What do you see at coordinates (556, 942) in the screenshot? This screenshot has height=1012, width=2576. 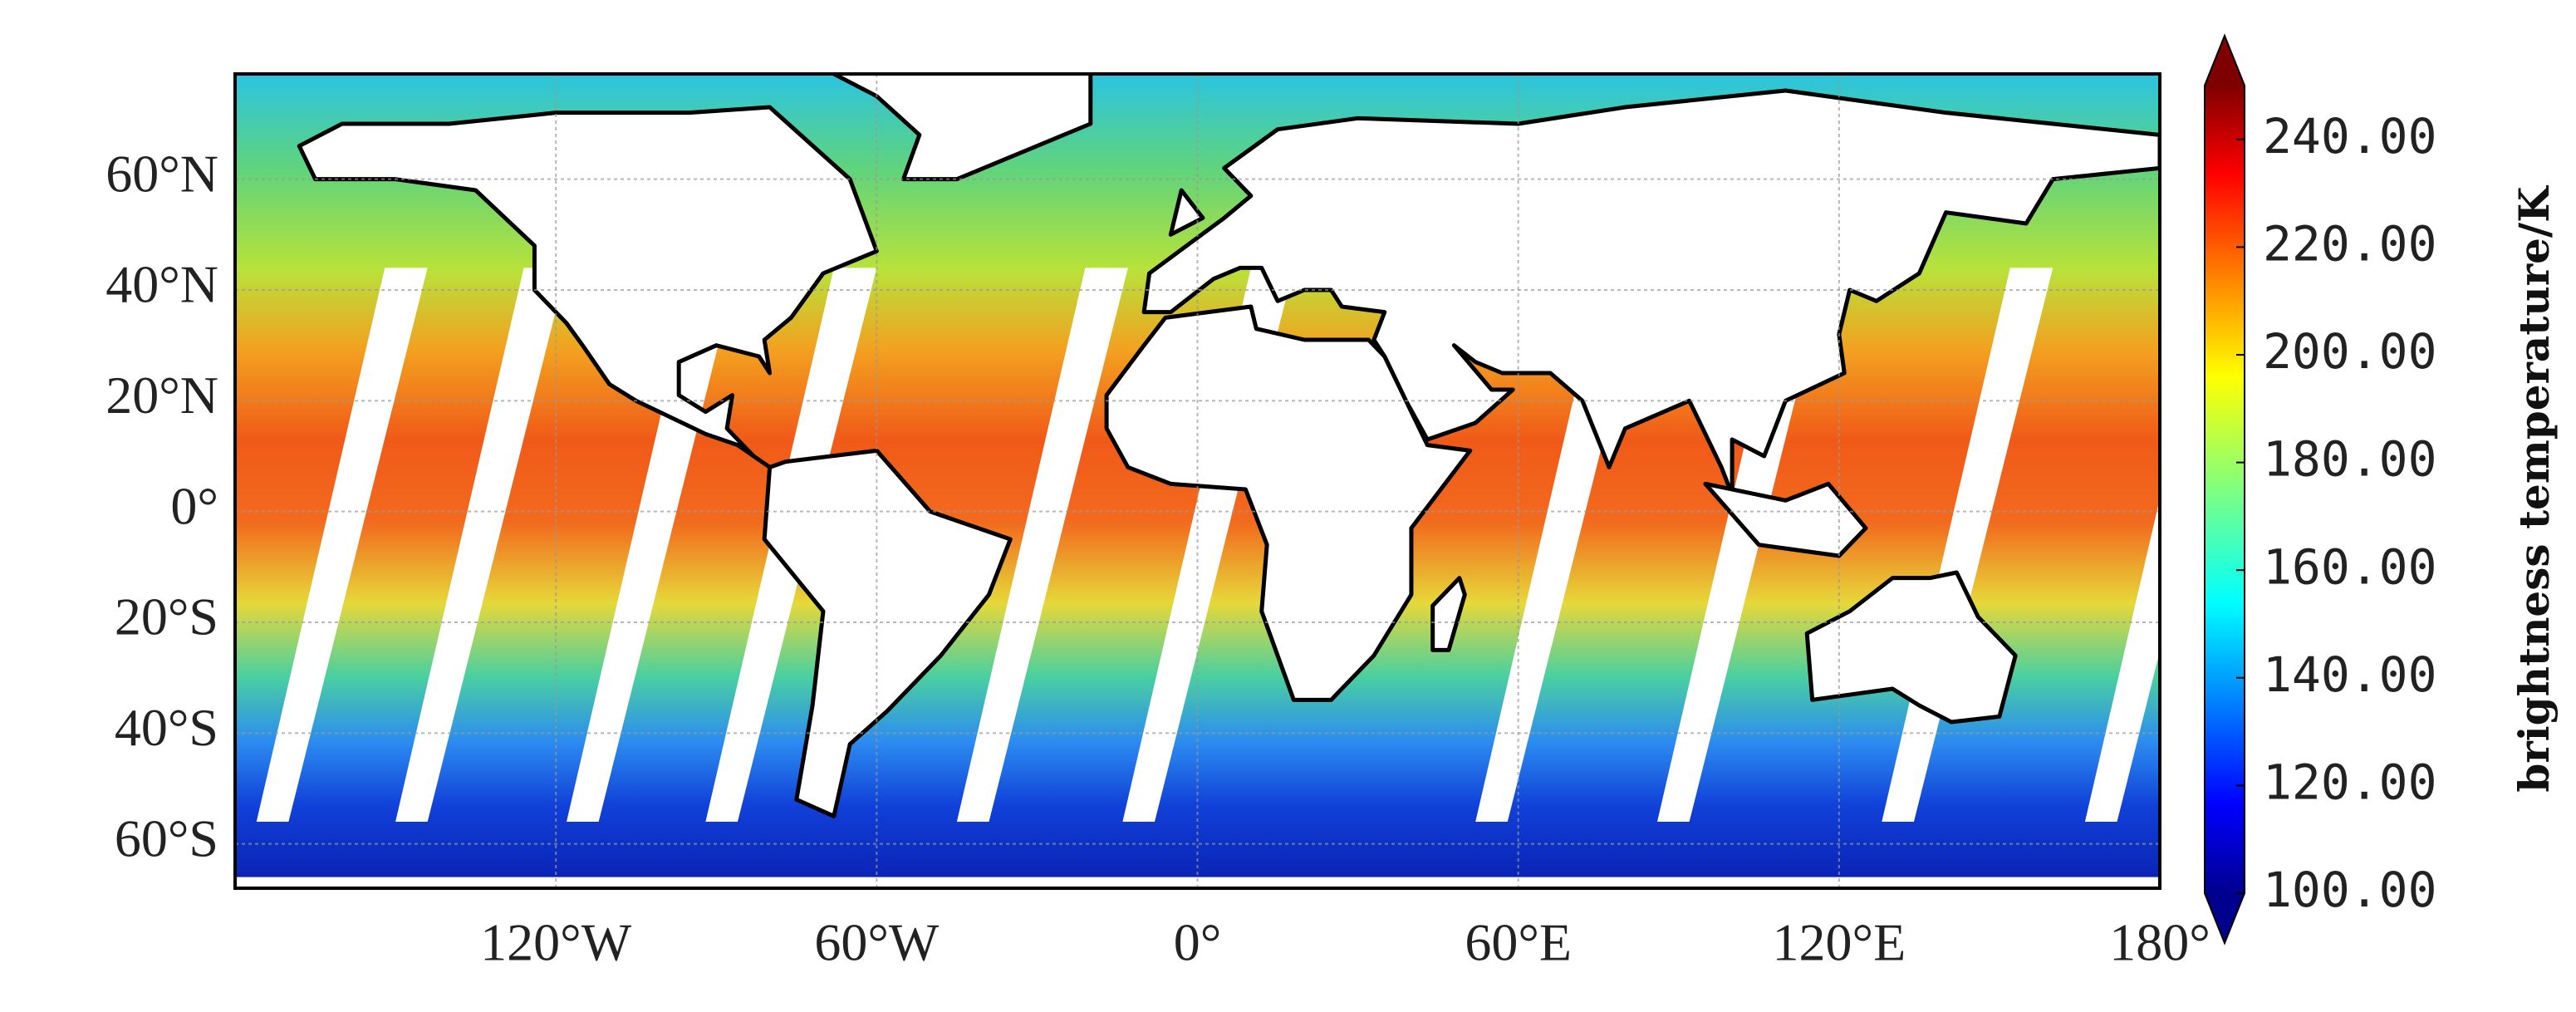 I see `x-tick-label: 120°W` at bounding box center [556, 942].